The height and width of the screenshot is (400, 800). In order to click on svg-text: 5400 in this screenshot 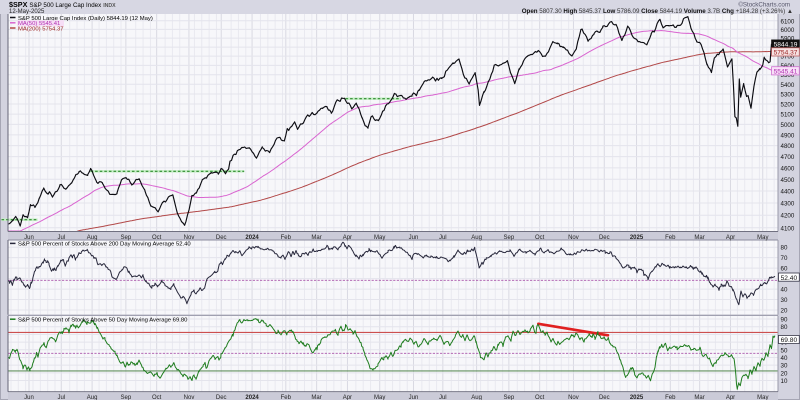, I will do `click(788, 85)`.